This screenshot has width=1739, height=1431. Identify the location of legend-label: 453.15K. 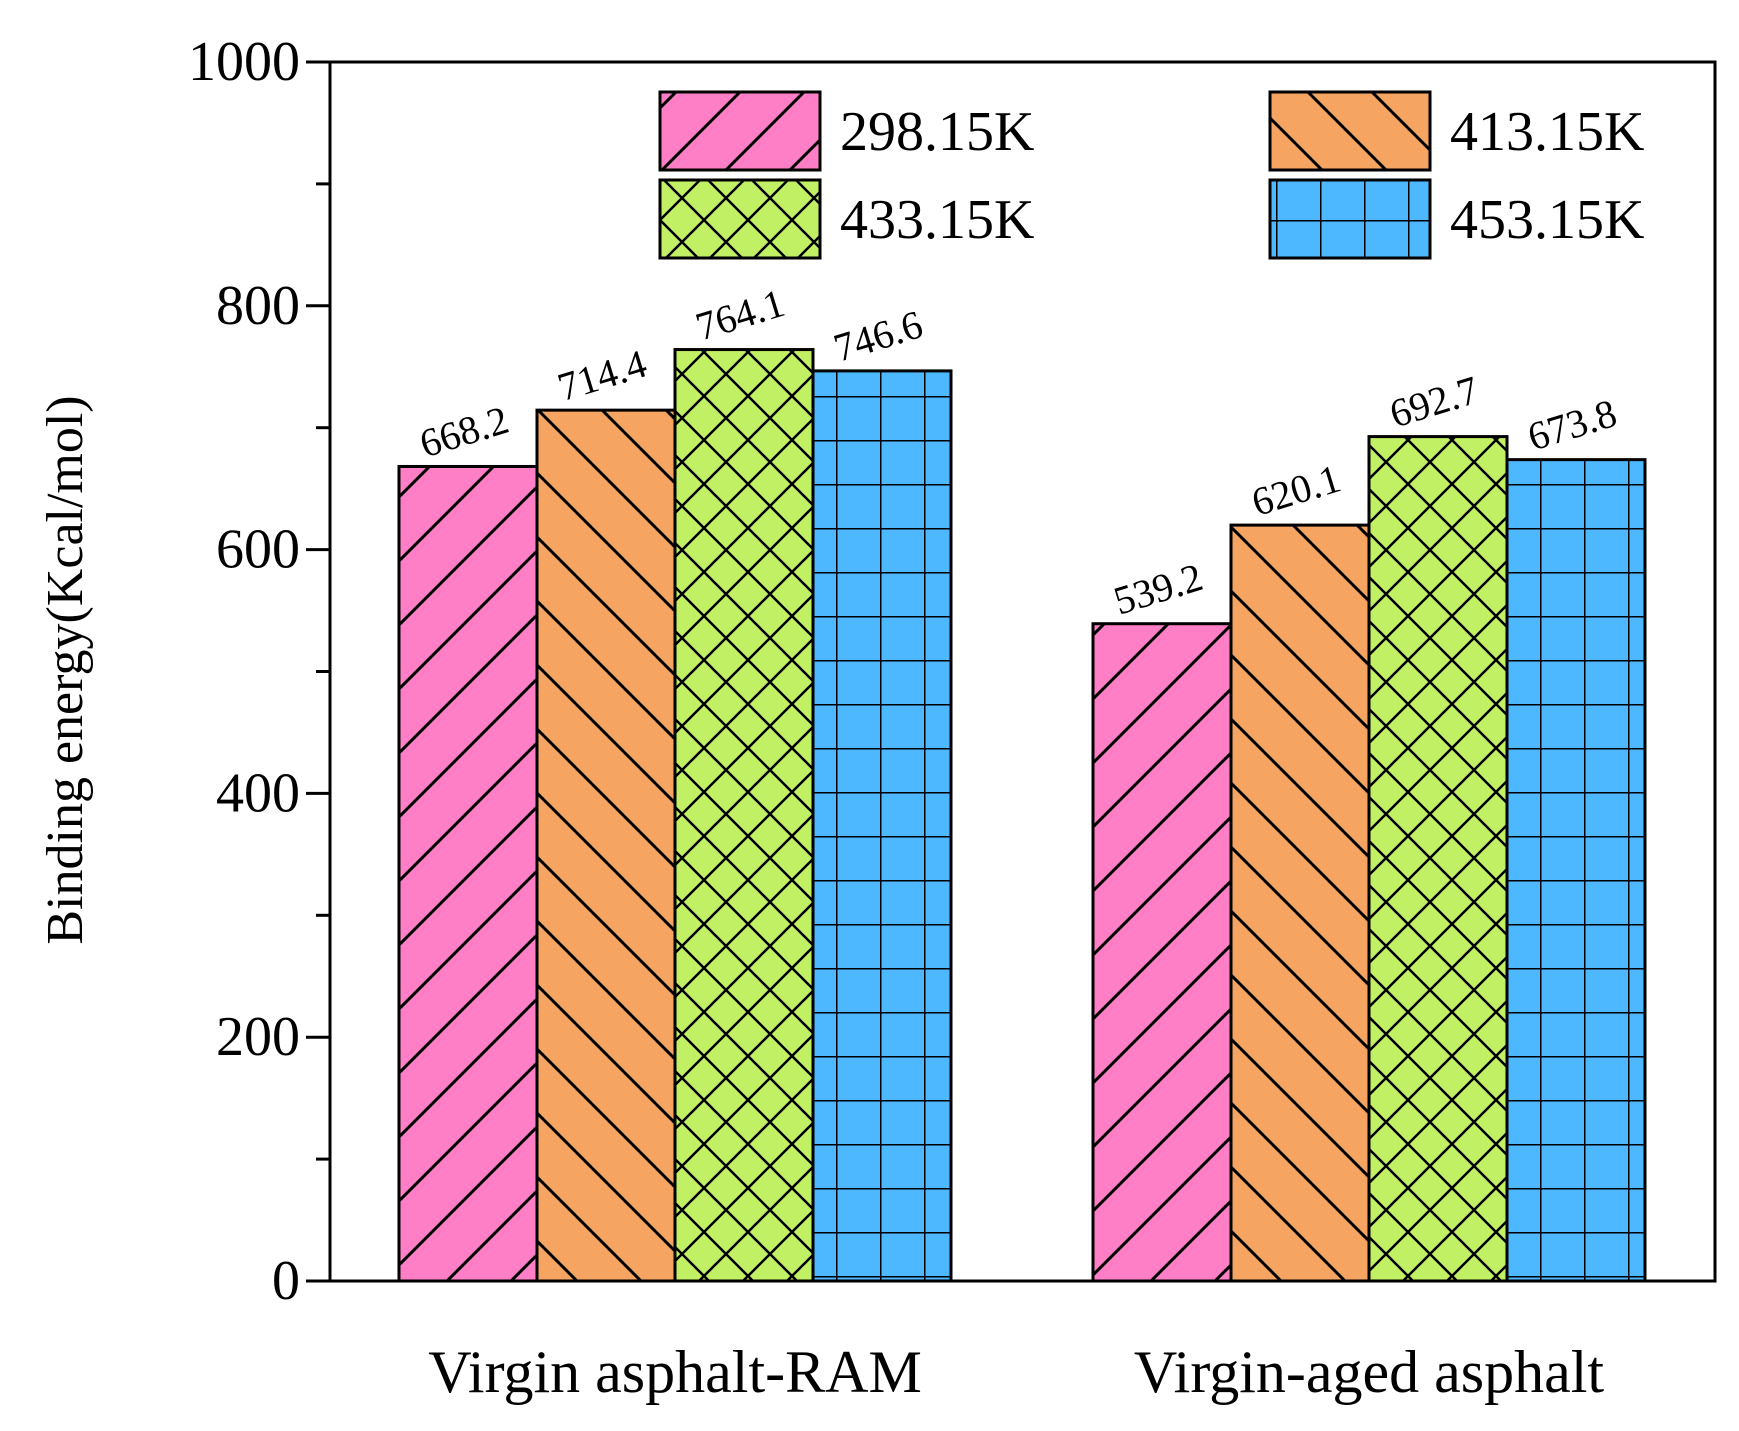
(1547, 220).